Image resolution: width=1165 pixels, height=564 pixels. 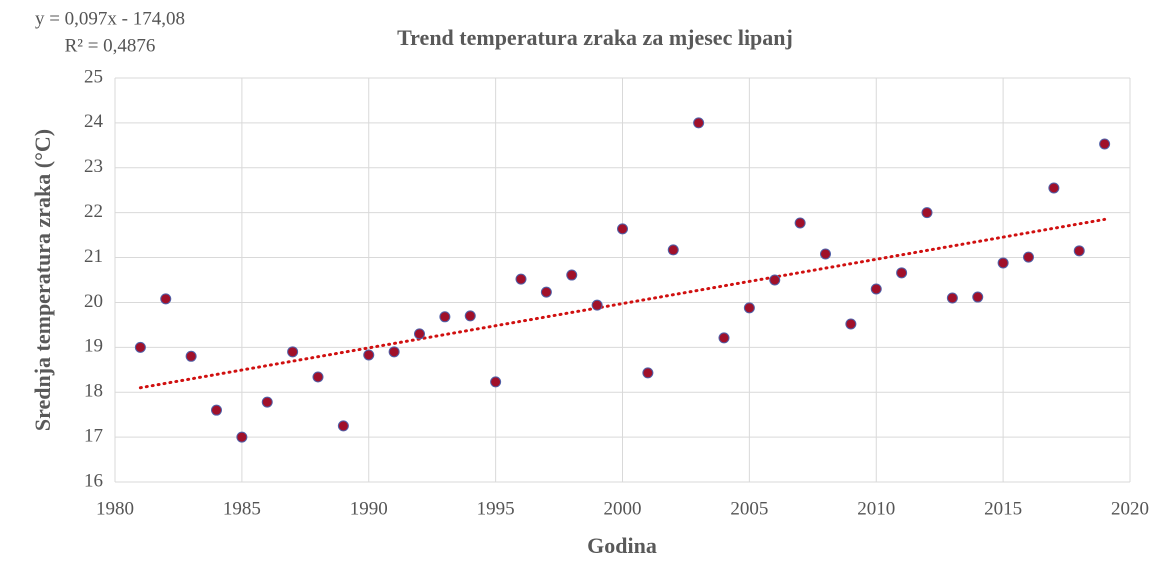 What do you see at coordinates (93, 211) in the screenshot?
I see `y-tick-label: 22` at bounding box center [93, 211].